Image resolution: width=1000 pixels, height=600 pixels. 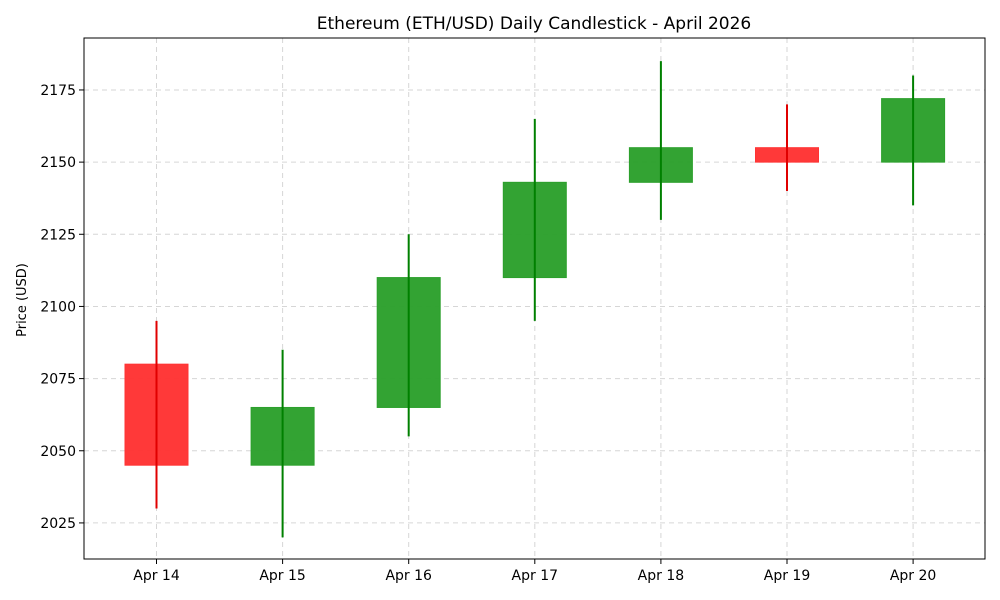 I want to click on x-tick-label: Apr 14, so click(x=156, y=576).